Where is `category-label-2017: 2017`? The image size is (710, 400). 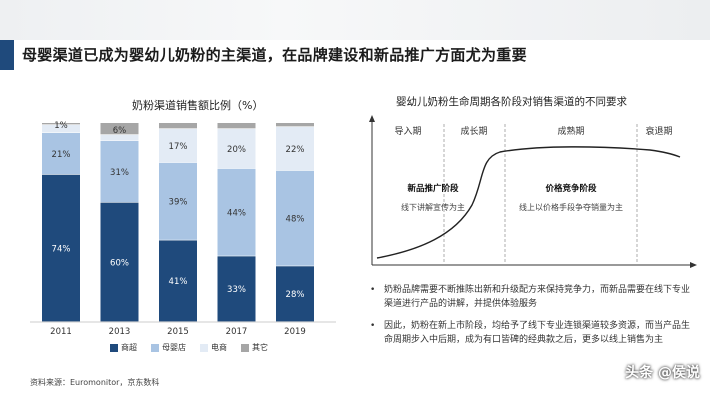 category-label-2017: 2017 is located at coordinates (237, 332).